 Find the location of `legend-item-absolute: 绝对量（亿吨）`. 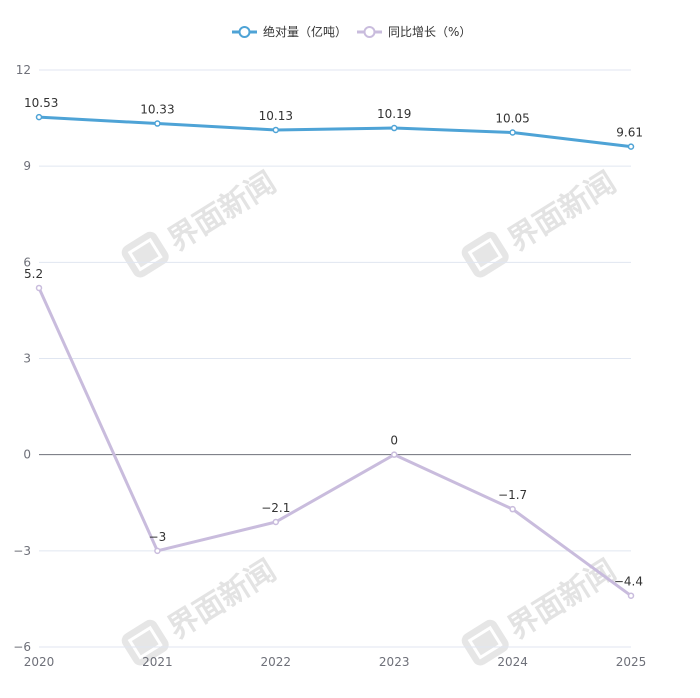

legend-item-absolute: 绝对量（亿吨） is located at coordinates (289, 31).